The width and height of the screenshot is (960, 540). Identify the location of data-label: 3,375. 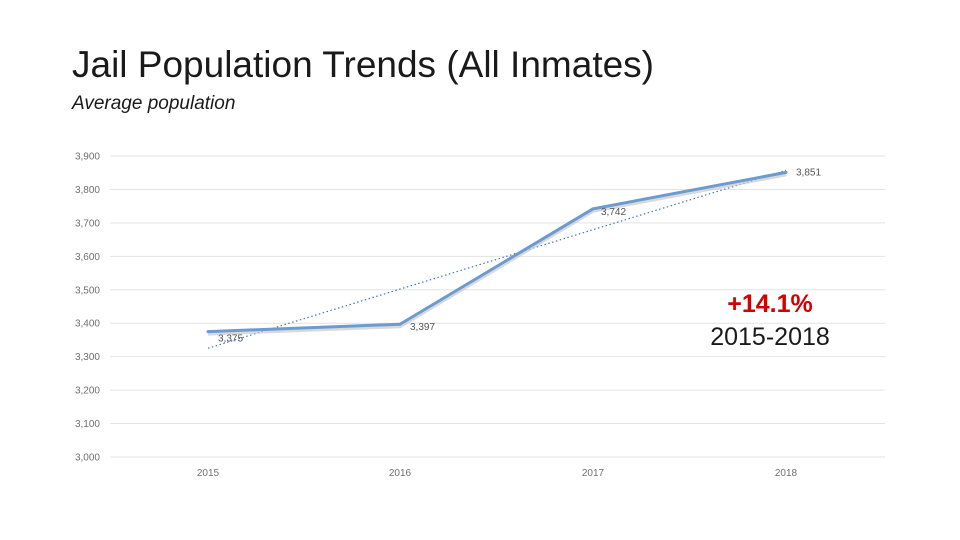
(230, 339).